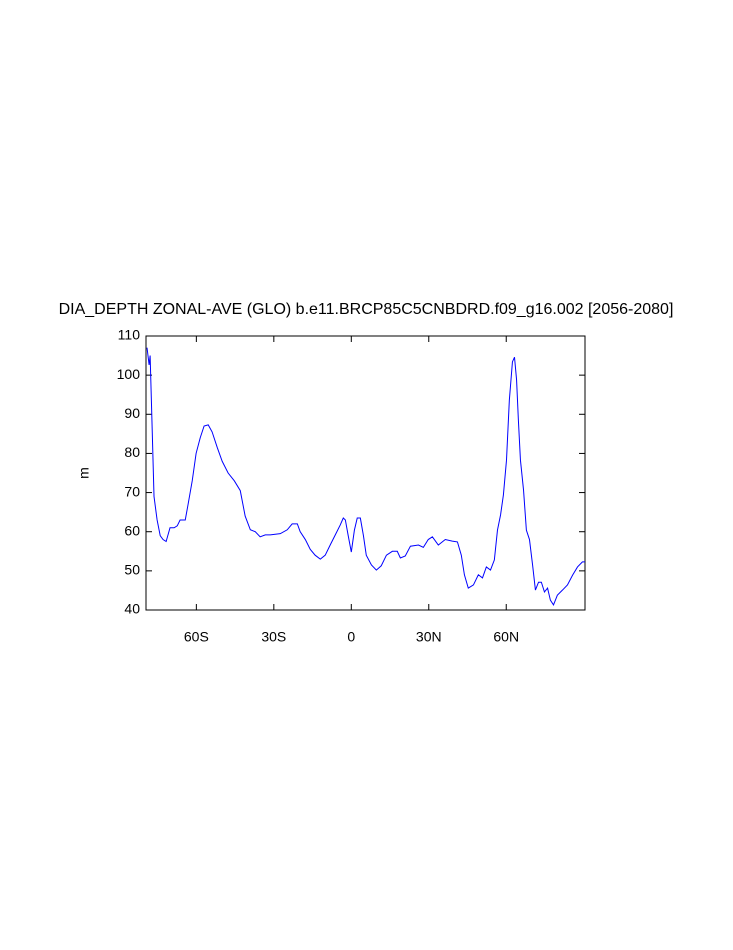  What do you see at coordinates (84, 473) in the screenshot?
I see `y-axis-label: m` at bounding box center [84, 473].